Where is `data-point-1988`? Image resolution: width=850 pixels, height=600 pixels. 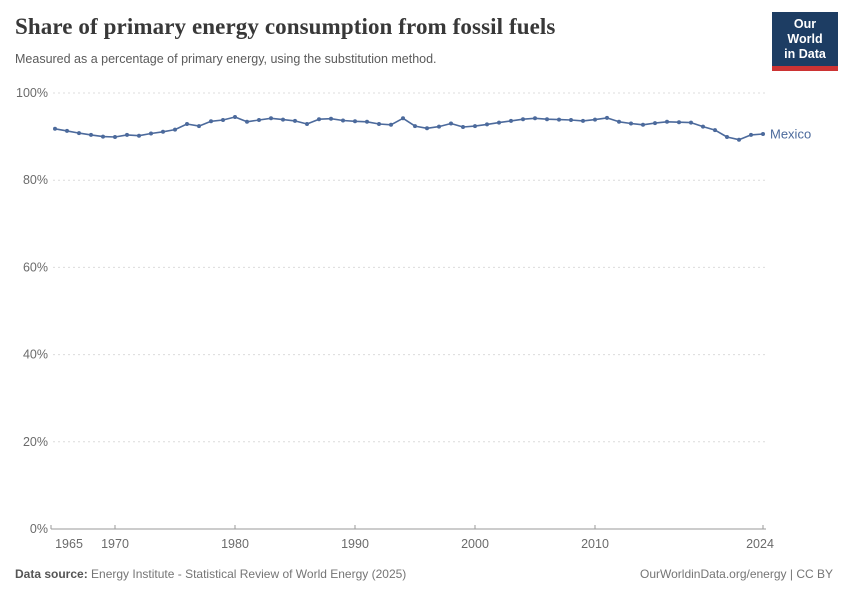
data-point-1988 is located at coordinates (331, 118).